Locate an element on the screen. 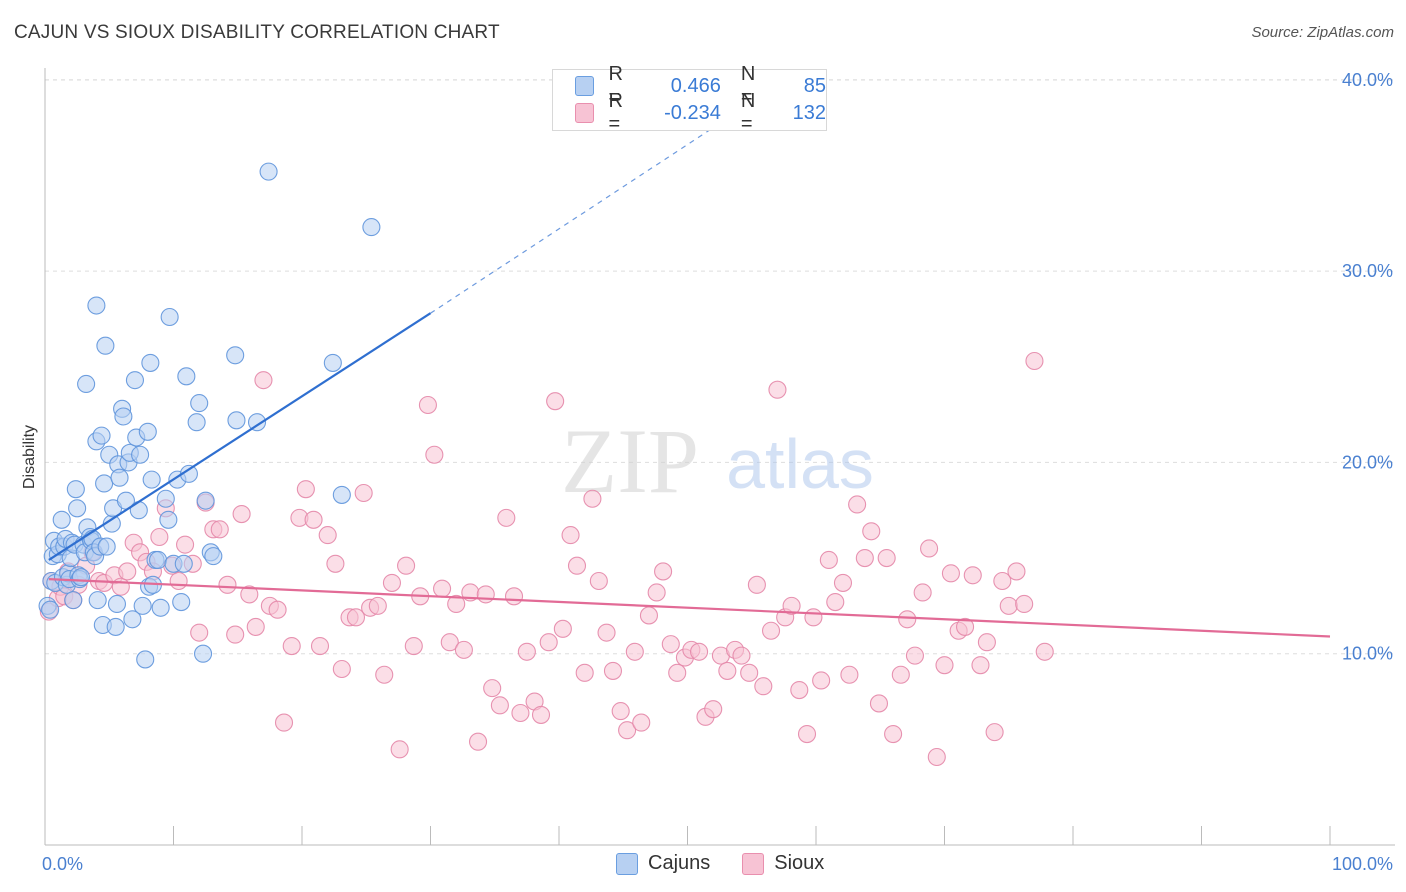 The height and width of the screenshot is (892, 1406). sioux-legend-swatch is located at coordinates (753, 863).